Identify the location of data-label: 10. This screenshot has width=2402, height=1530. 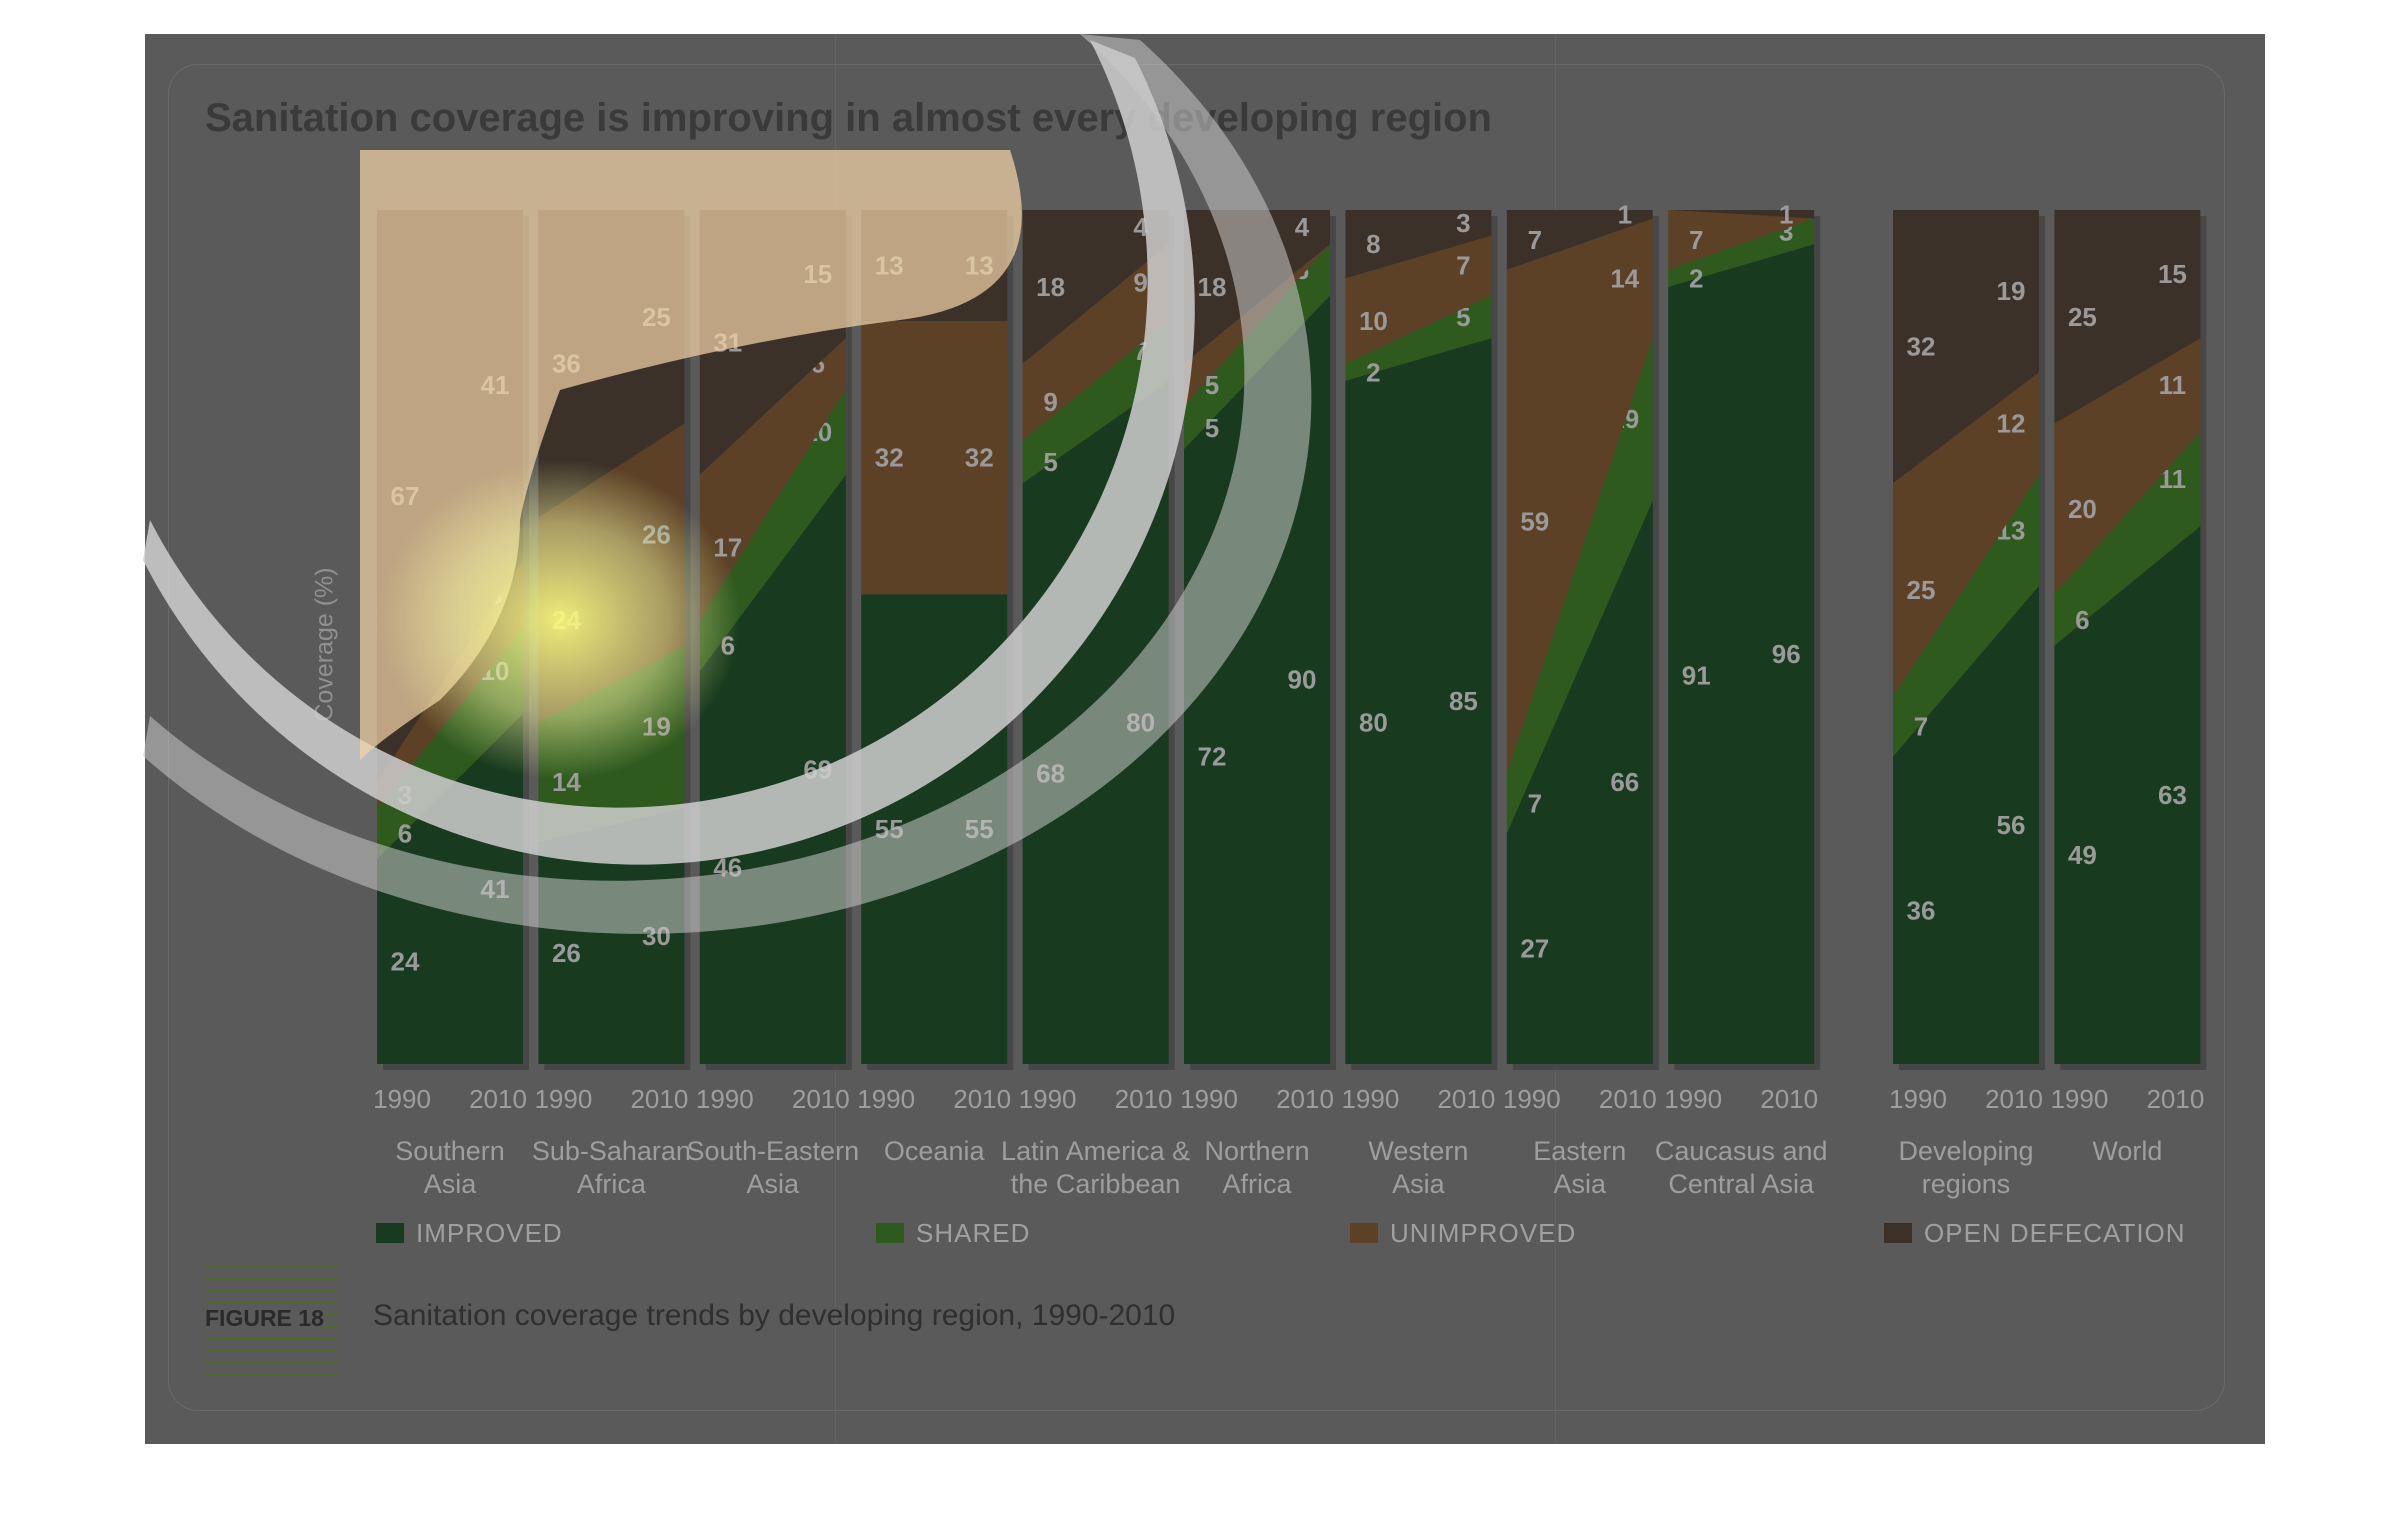
(1373, 321).